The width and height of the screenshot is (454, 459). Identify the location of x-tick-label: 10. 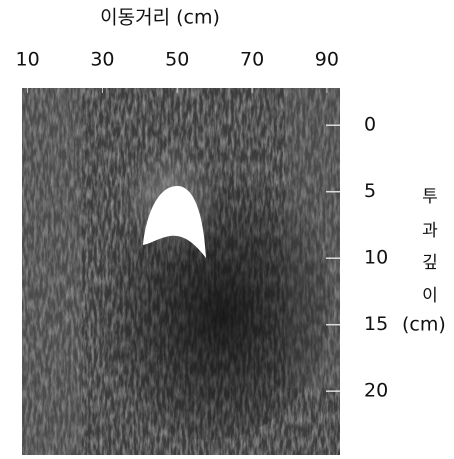
(28, 60).